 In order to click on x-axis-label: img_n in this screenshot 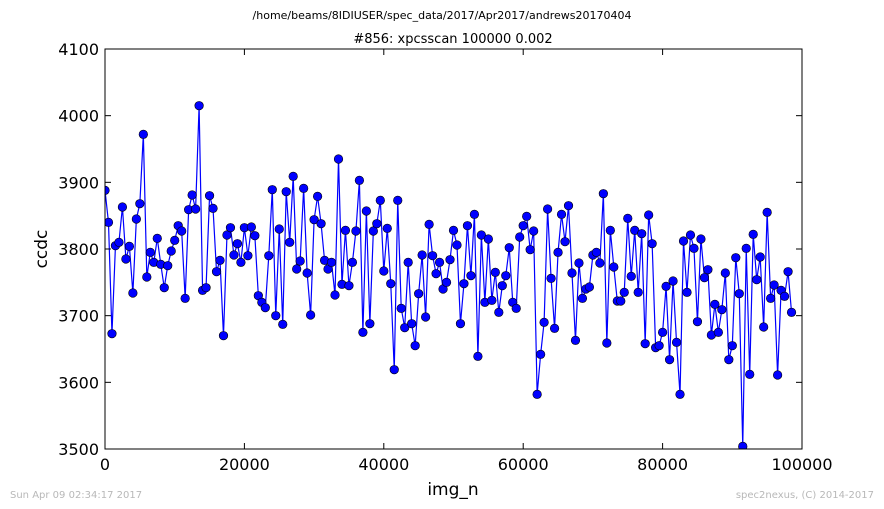, I will do `click(452, 490)`.